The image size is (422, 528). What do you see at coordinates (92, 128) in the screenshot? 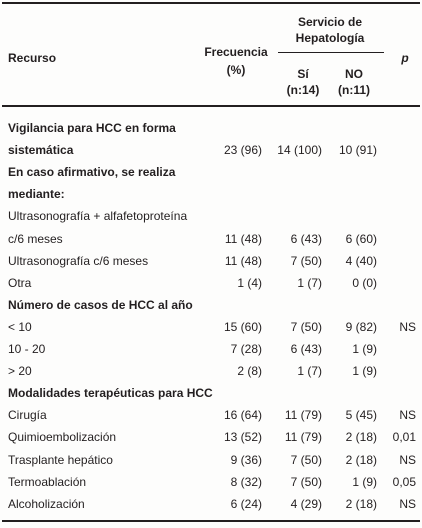
I see `row-label: Vigilancia para HCC en forma` at bounding box center [92, 128].